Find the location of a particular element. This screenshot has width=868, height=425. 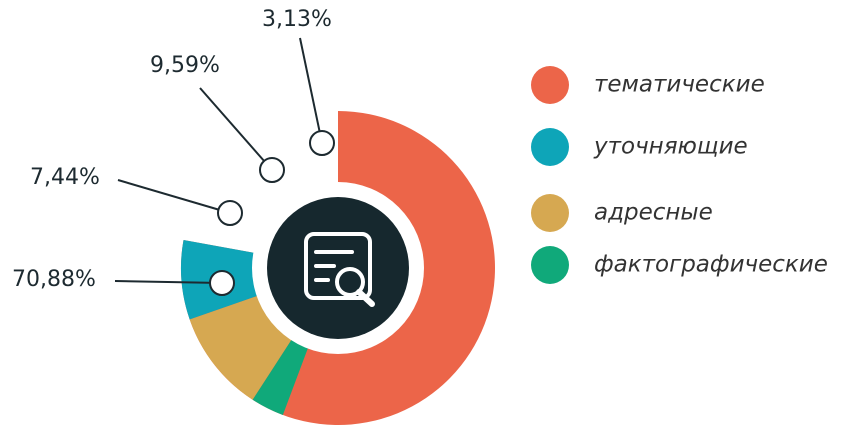

value-label: 3,13% is located at coordinates (297, 19).